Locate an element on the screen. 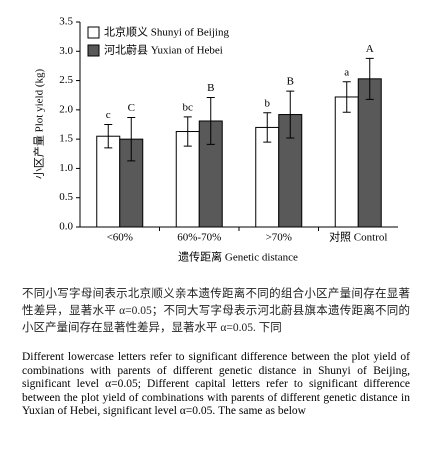 The height and width of the screenshot is (452, 421). y-tick-label: 3.0 is located at coordinates (66, 51).